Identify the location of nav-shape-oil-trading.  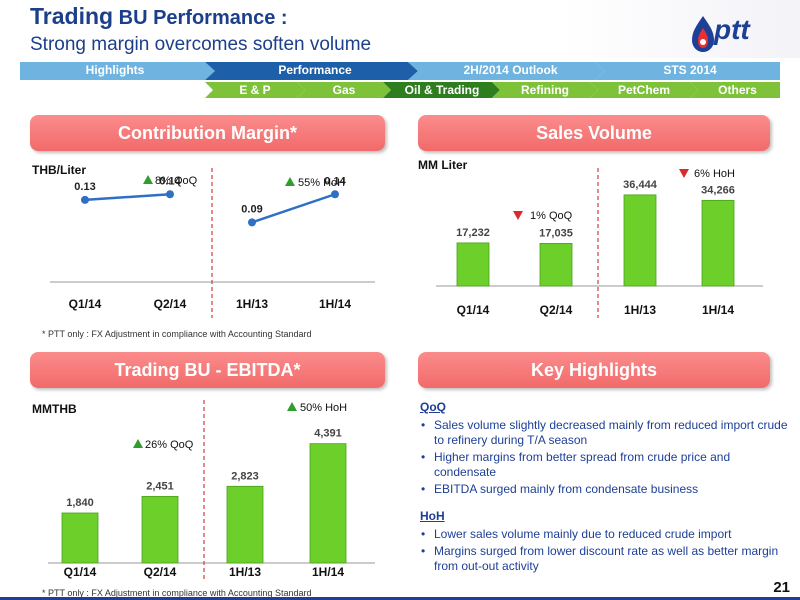
(441, 90).